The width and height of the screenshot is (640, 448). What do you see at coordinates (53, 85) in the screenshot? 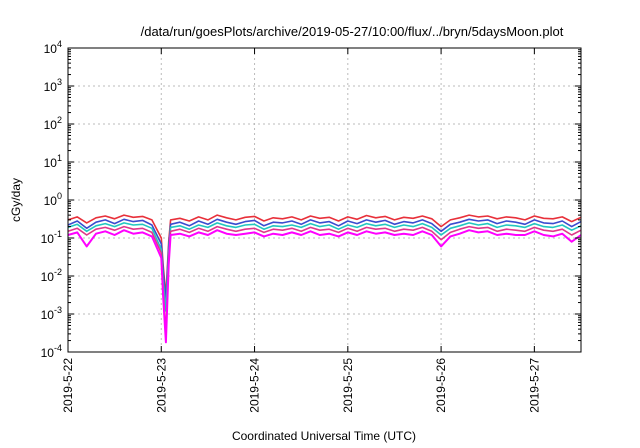
I see `y-tick-label: 10³` at bounding box center [53, 85].